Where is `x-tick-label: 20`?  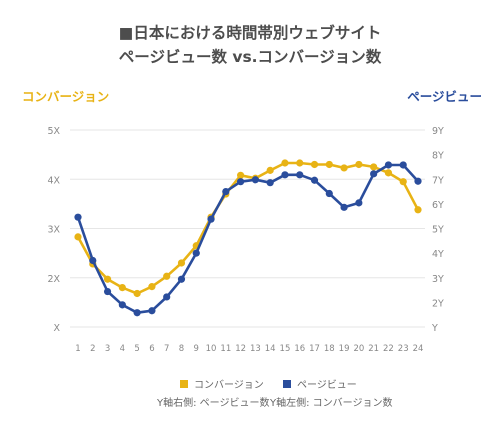 x-tick-label: 20 is located at coordinates (358, 349).